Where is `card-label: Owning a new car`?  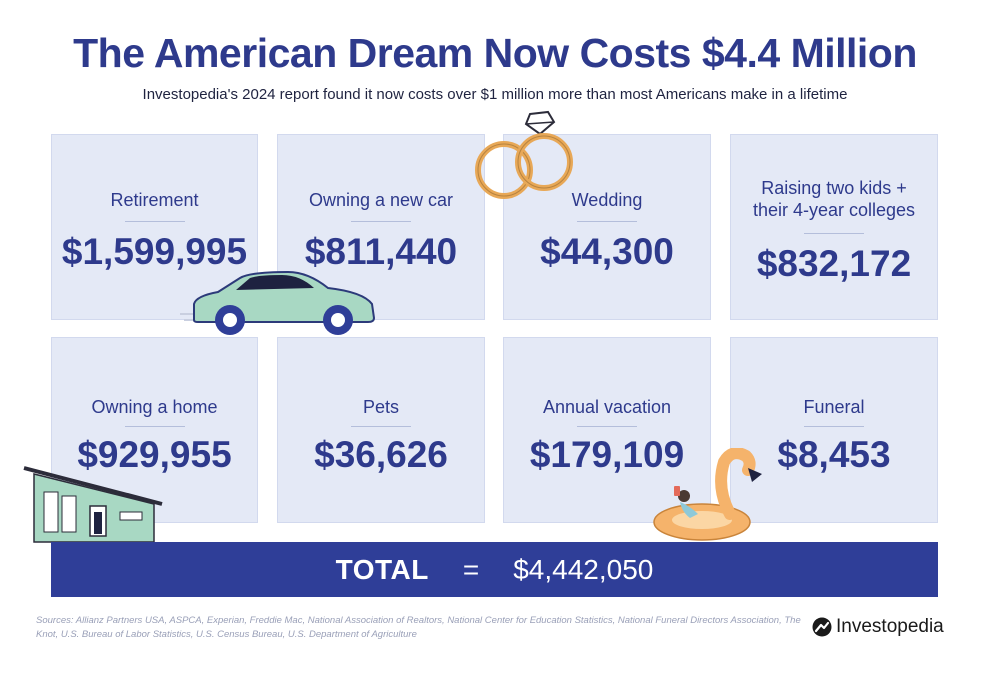 card-label: Owning a new car is located at coordinates (381, 200).